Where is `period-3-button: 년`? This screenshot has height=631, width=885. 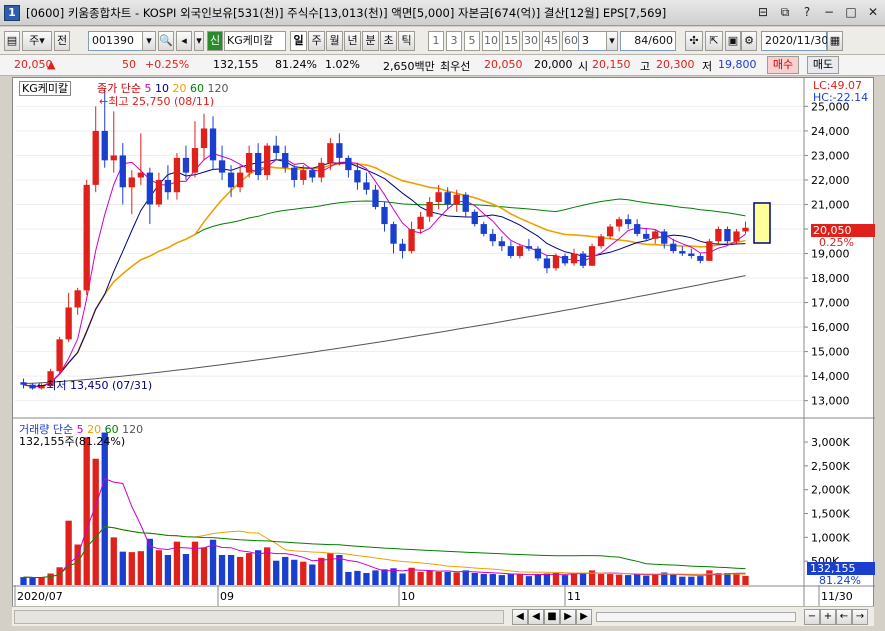
period-3-button: 년 is located at coordinates (352, 41).